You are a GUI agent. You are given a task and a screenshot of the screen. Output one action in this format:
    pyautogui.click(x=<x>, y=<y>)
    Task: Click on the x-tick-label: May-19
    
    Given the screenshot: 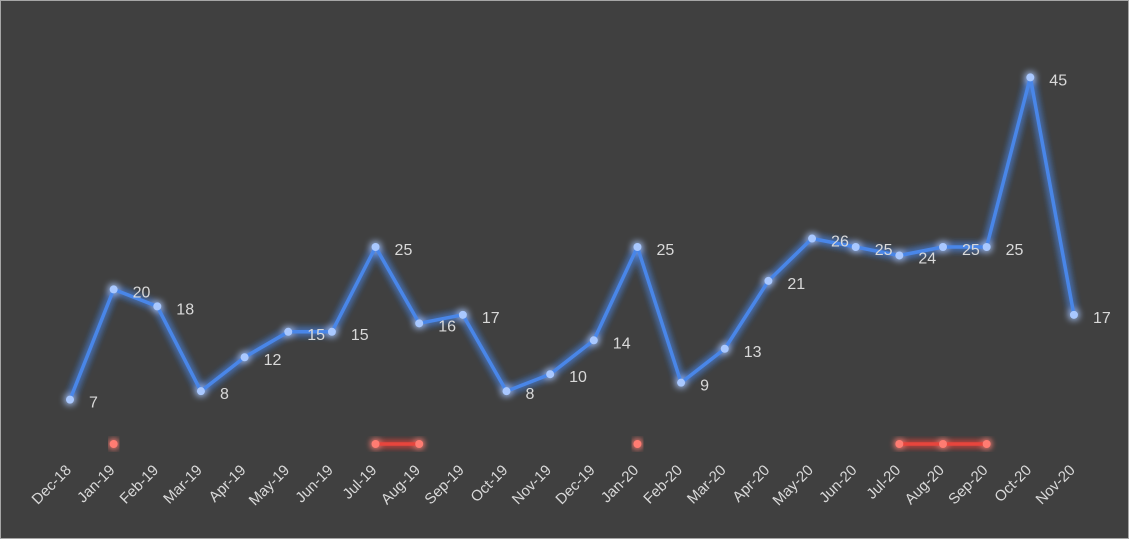 What is the action you would take?
    pyautogui.click(x=269, y=485)
    